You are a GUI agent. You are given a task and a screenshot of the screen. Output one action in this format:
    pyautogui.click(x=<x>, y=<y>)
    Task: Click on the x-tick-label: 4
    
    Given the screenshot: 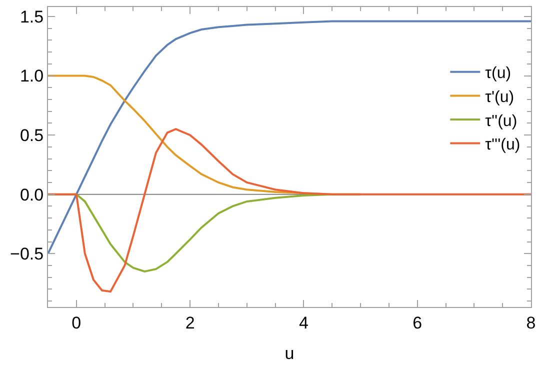 What is the action you would take?
    pyautogui.click(x=303, y=322)
    